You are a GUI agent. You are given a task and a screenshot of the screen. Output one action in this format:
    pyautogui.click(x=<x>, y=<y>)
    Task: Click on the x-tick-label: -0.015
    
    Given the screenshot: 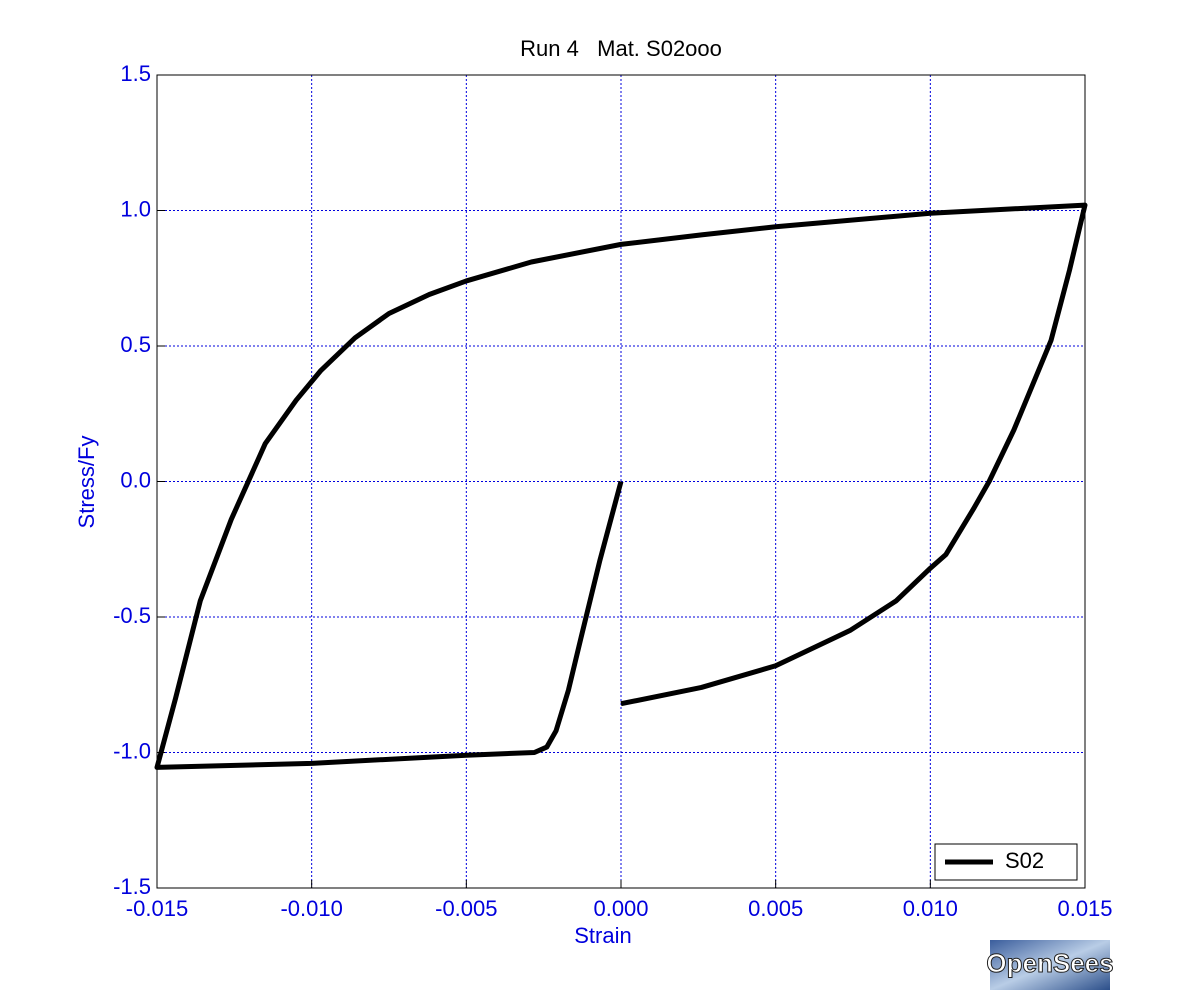 What is the action you would take?
    pyautogui.click(x=157, y=908)
    